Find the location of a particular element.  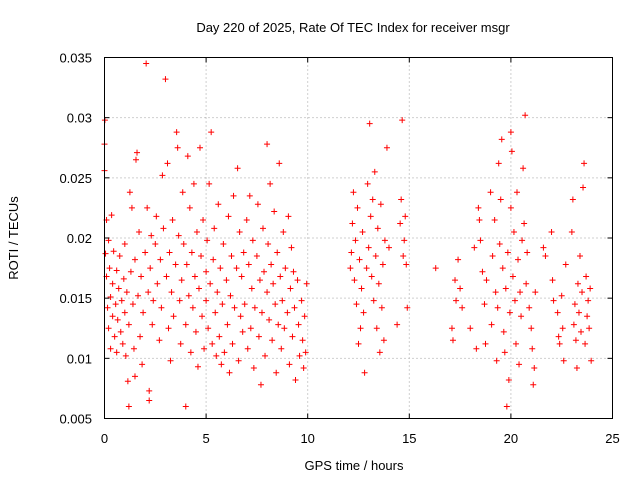

y-tick-label: 0.005 is located at coordinates (75, 419).